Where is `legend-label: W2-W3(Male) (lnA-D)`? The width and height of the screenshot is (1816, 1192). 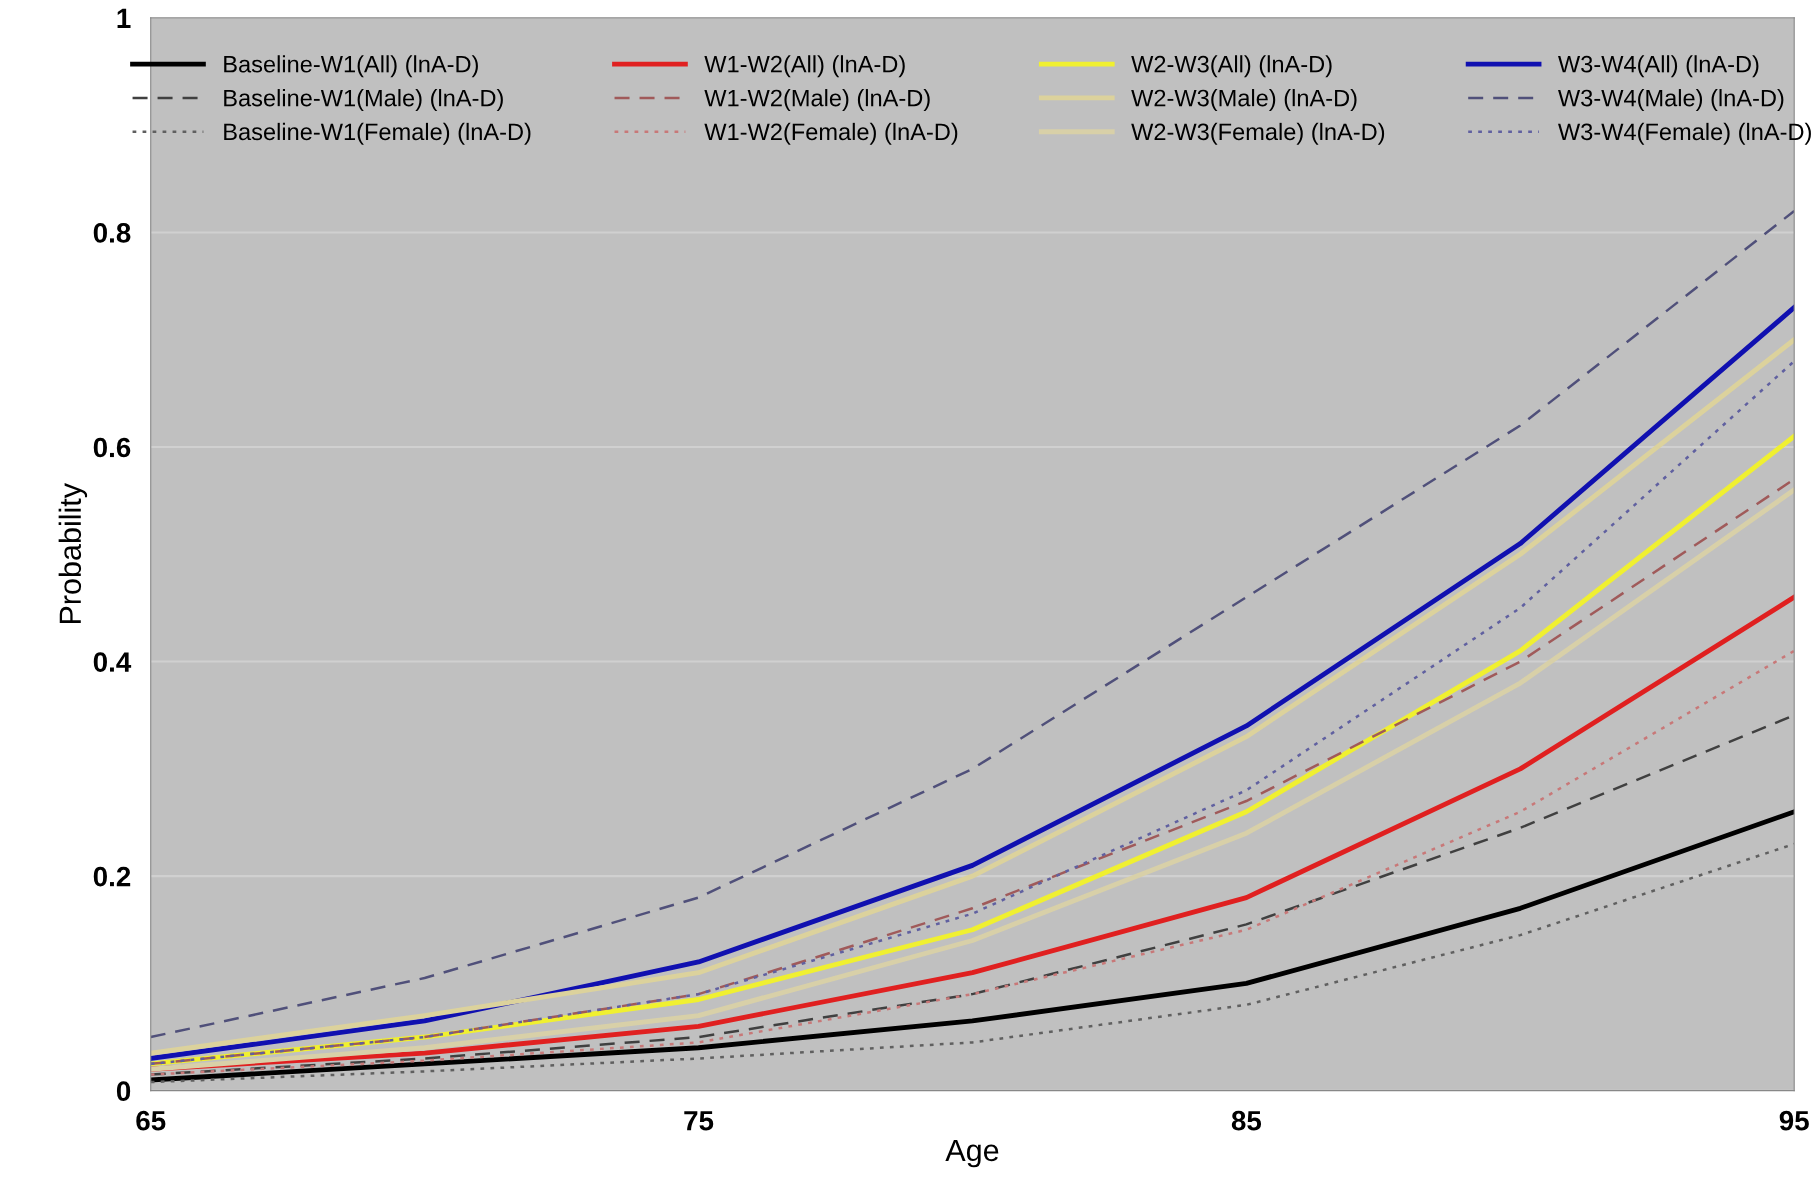 legend-label: W2-W3(Male) (lnA-D) is located at coordinates (1244, 100).